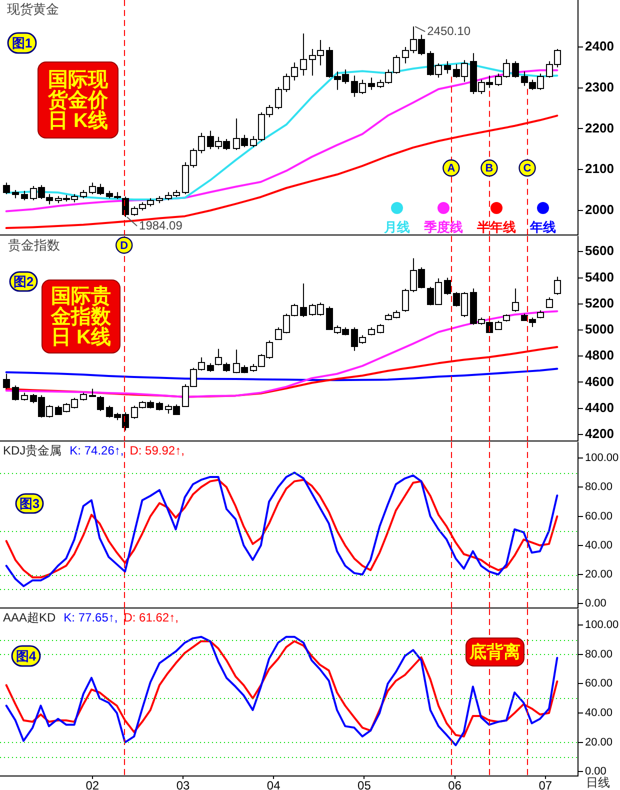 This screenshot has height=790, width=620. Describe the element at coordinates (599, 407) in the screenshot. I see `y-tick-label: 4400` at that location.